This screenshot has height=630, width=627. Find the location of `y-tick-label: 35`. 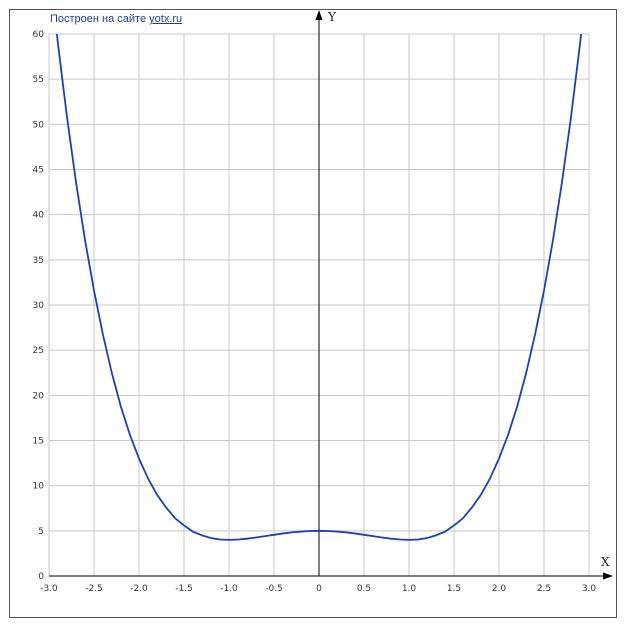

y-tick-label: 35 is located at coordinates (38, 261).